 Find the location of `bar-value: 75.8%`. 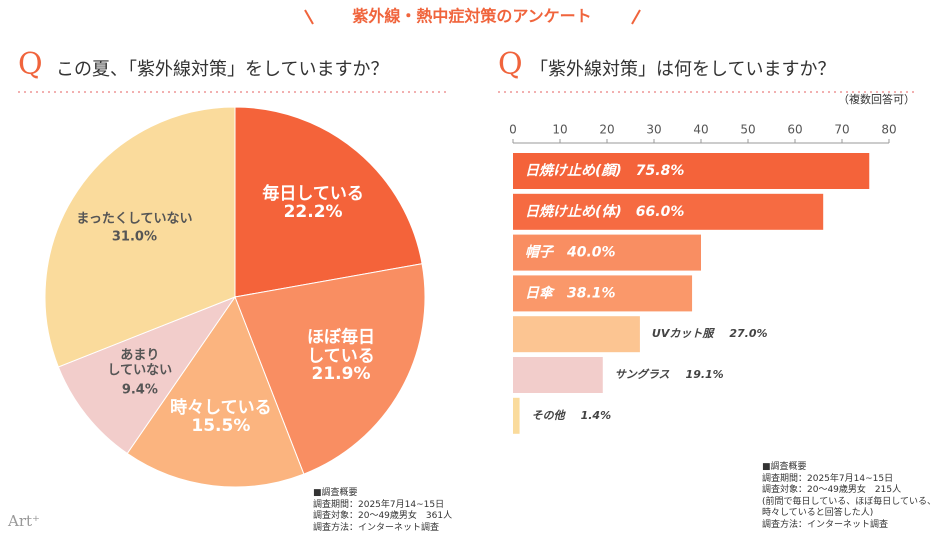

bar-value: 75.8% is located at coordinates (660, 171).